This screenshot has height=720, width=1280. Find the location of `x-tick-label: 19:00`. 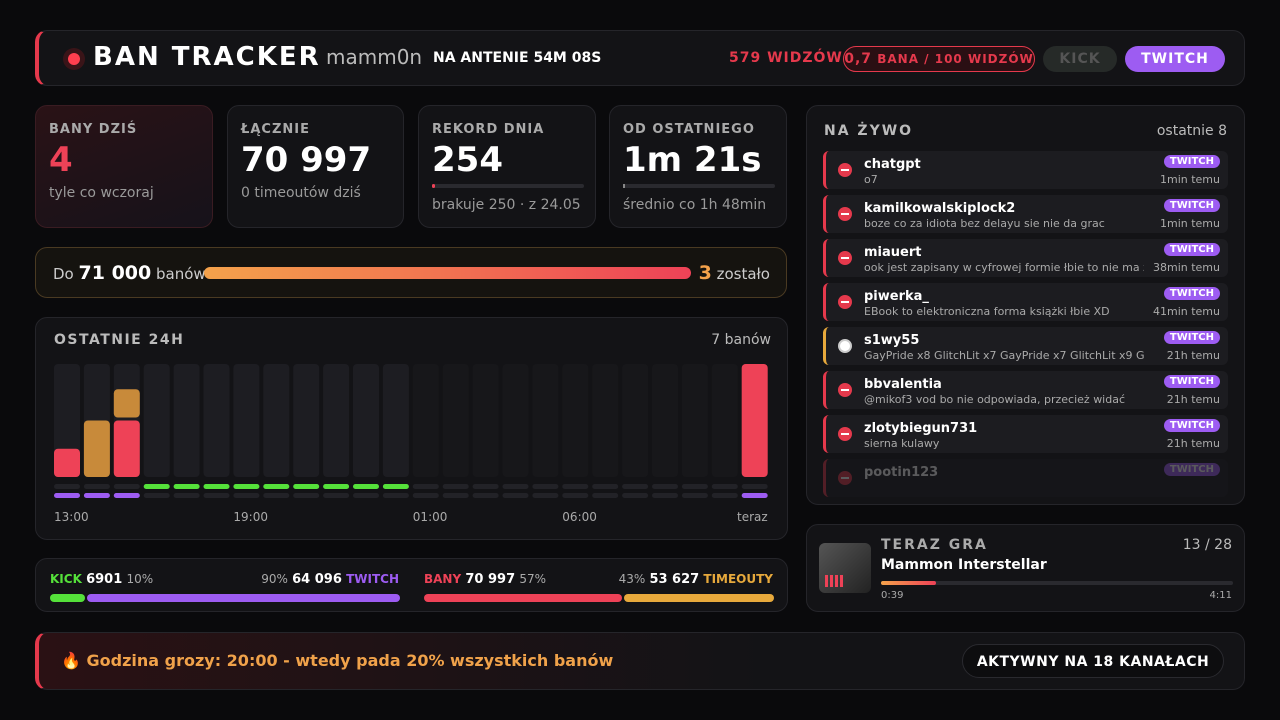

x-tick-label: 19:00 is located at coordinates (250, 517).